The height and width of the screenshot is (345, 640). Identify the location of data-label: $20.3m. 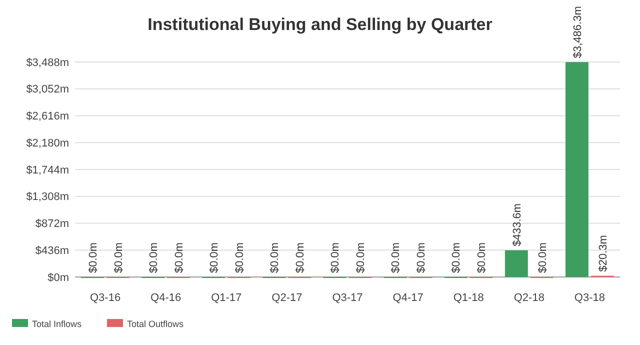
(603, 253).